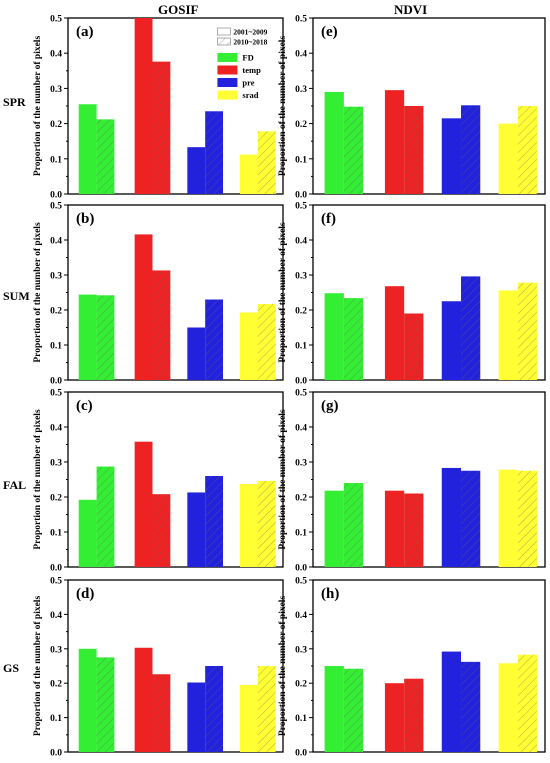  What do you see at coordinates (411, 9) in the screenshot?
I see `column-header-ndvi: NDVI` at bounding box center [411, 9].